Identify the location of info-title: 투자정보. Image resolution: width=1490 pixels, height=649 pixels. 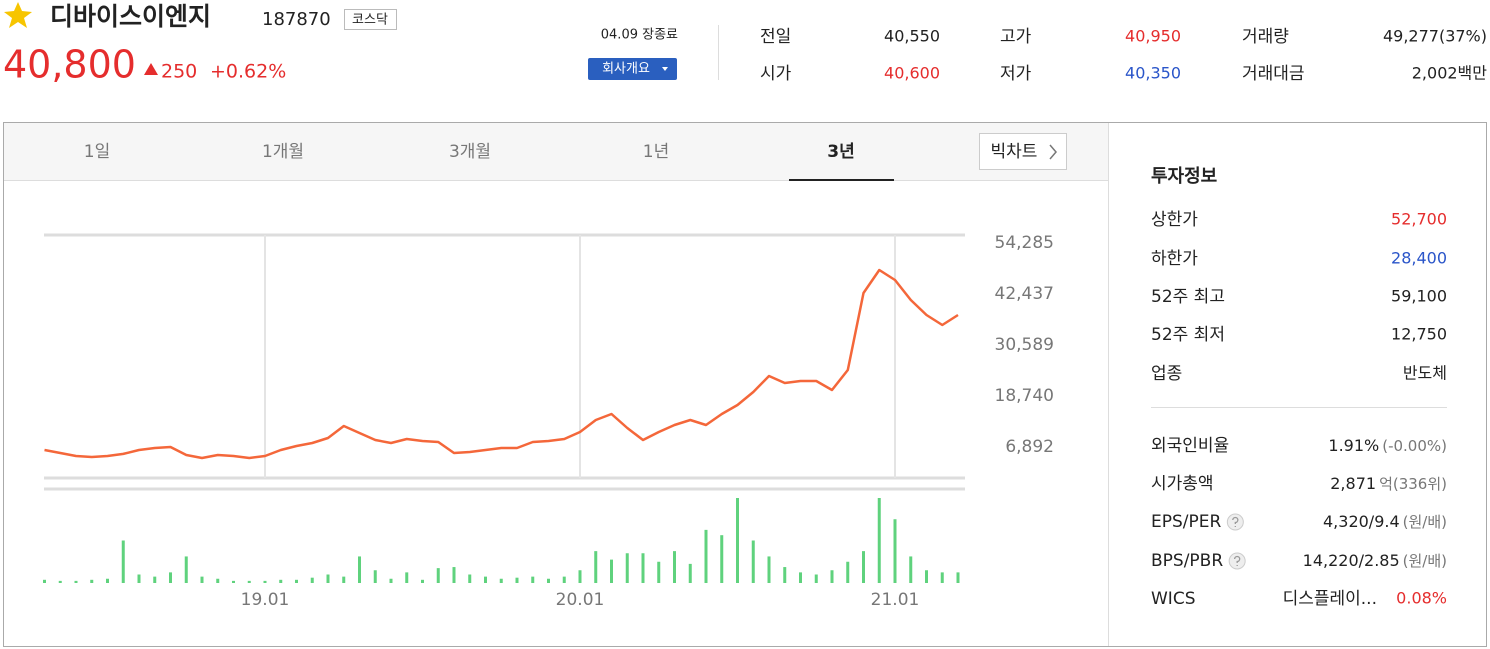
(1184, 176).